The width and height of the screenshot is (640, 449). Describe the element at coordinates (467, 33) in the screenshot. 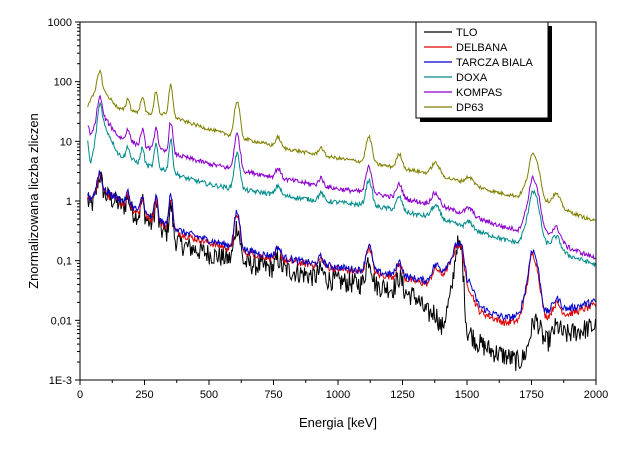

I see `legend-label: TLO` at that location.